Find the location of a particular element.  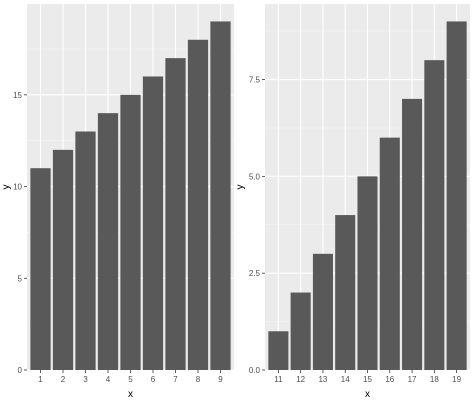

x-tick-label: 9 is located at coordinates (220, 379).